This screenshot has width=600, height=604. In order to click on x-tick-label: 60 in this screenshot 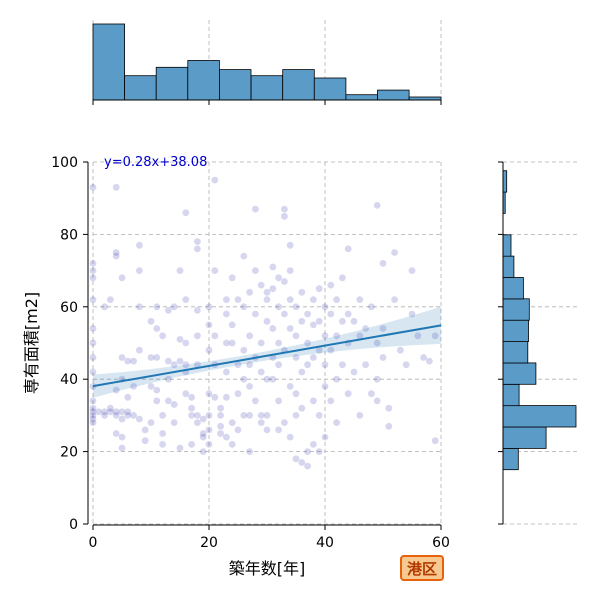, I will do `click(441, 543)`.